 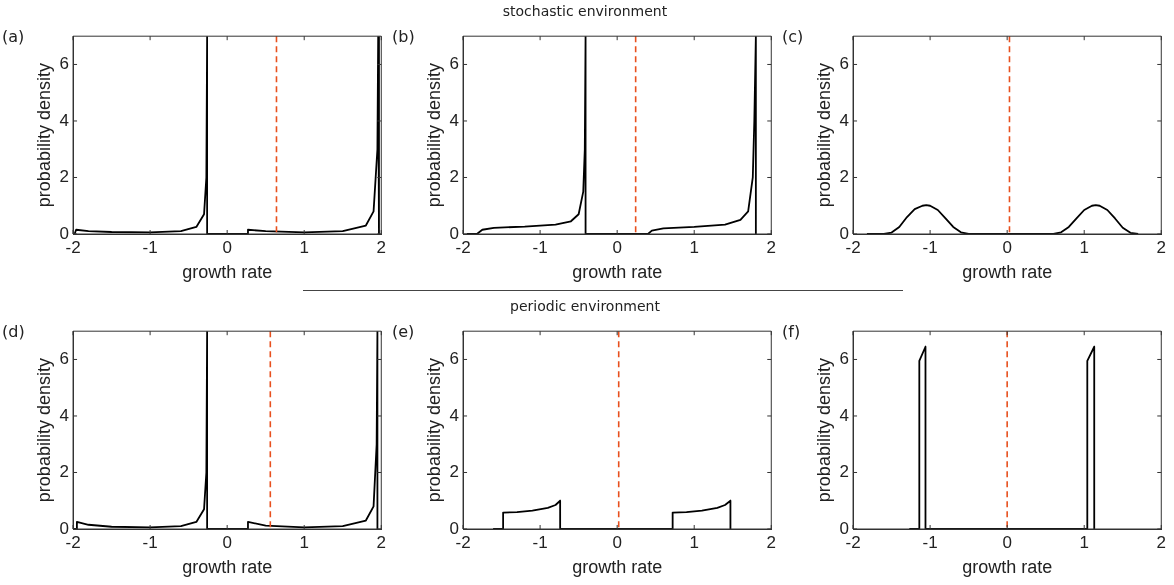 What do you see at coordinates (403, 332) in the screenshot?
I see `text: (e)` at bounding box center [403, 332].